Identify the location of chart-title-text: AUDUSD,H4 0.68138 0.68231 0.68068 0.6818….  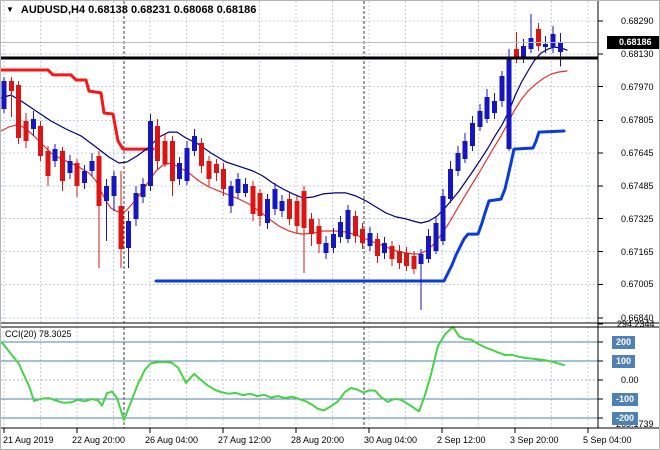
(138, 10).